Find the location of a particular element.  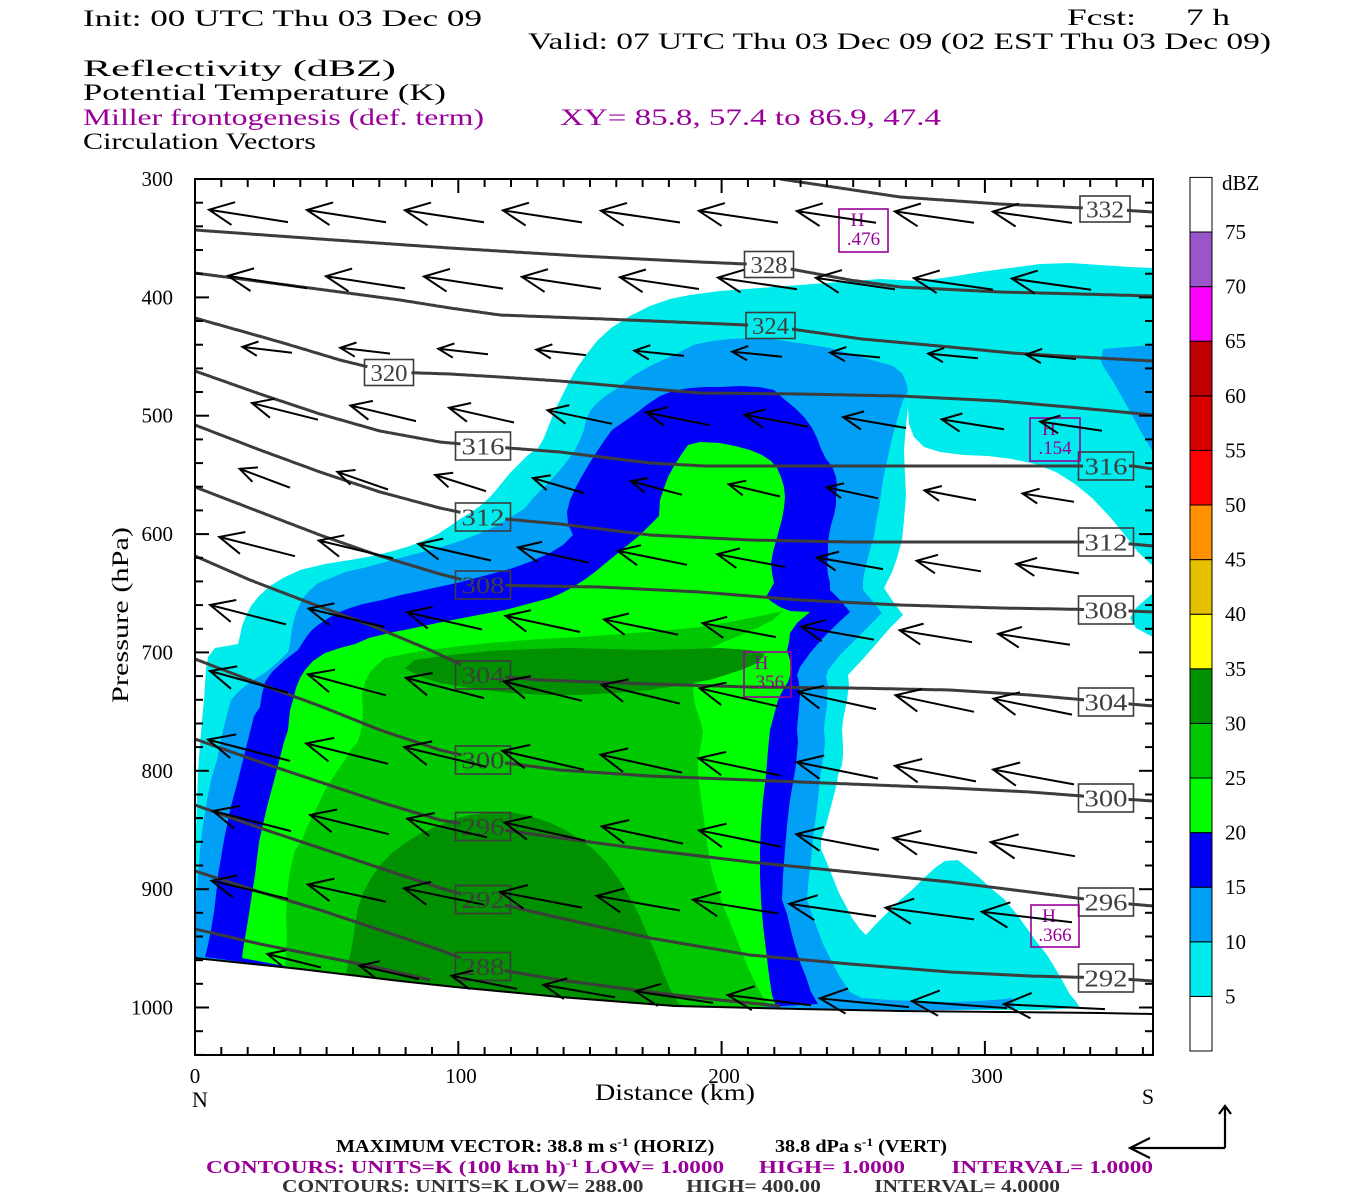

svg-text: 320 is located at coordinates (389, 374).